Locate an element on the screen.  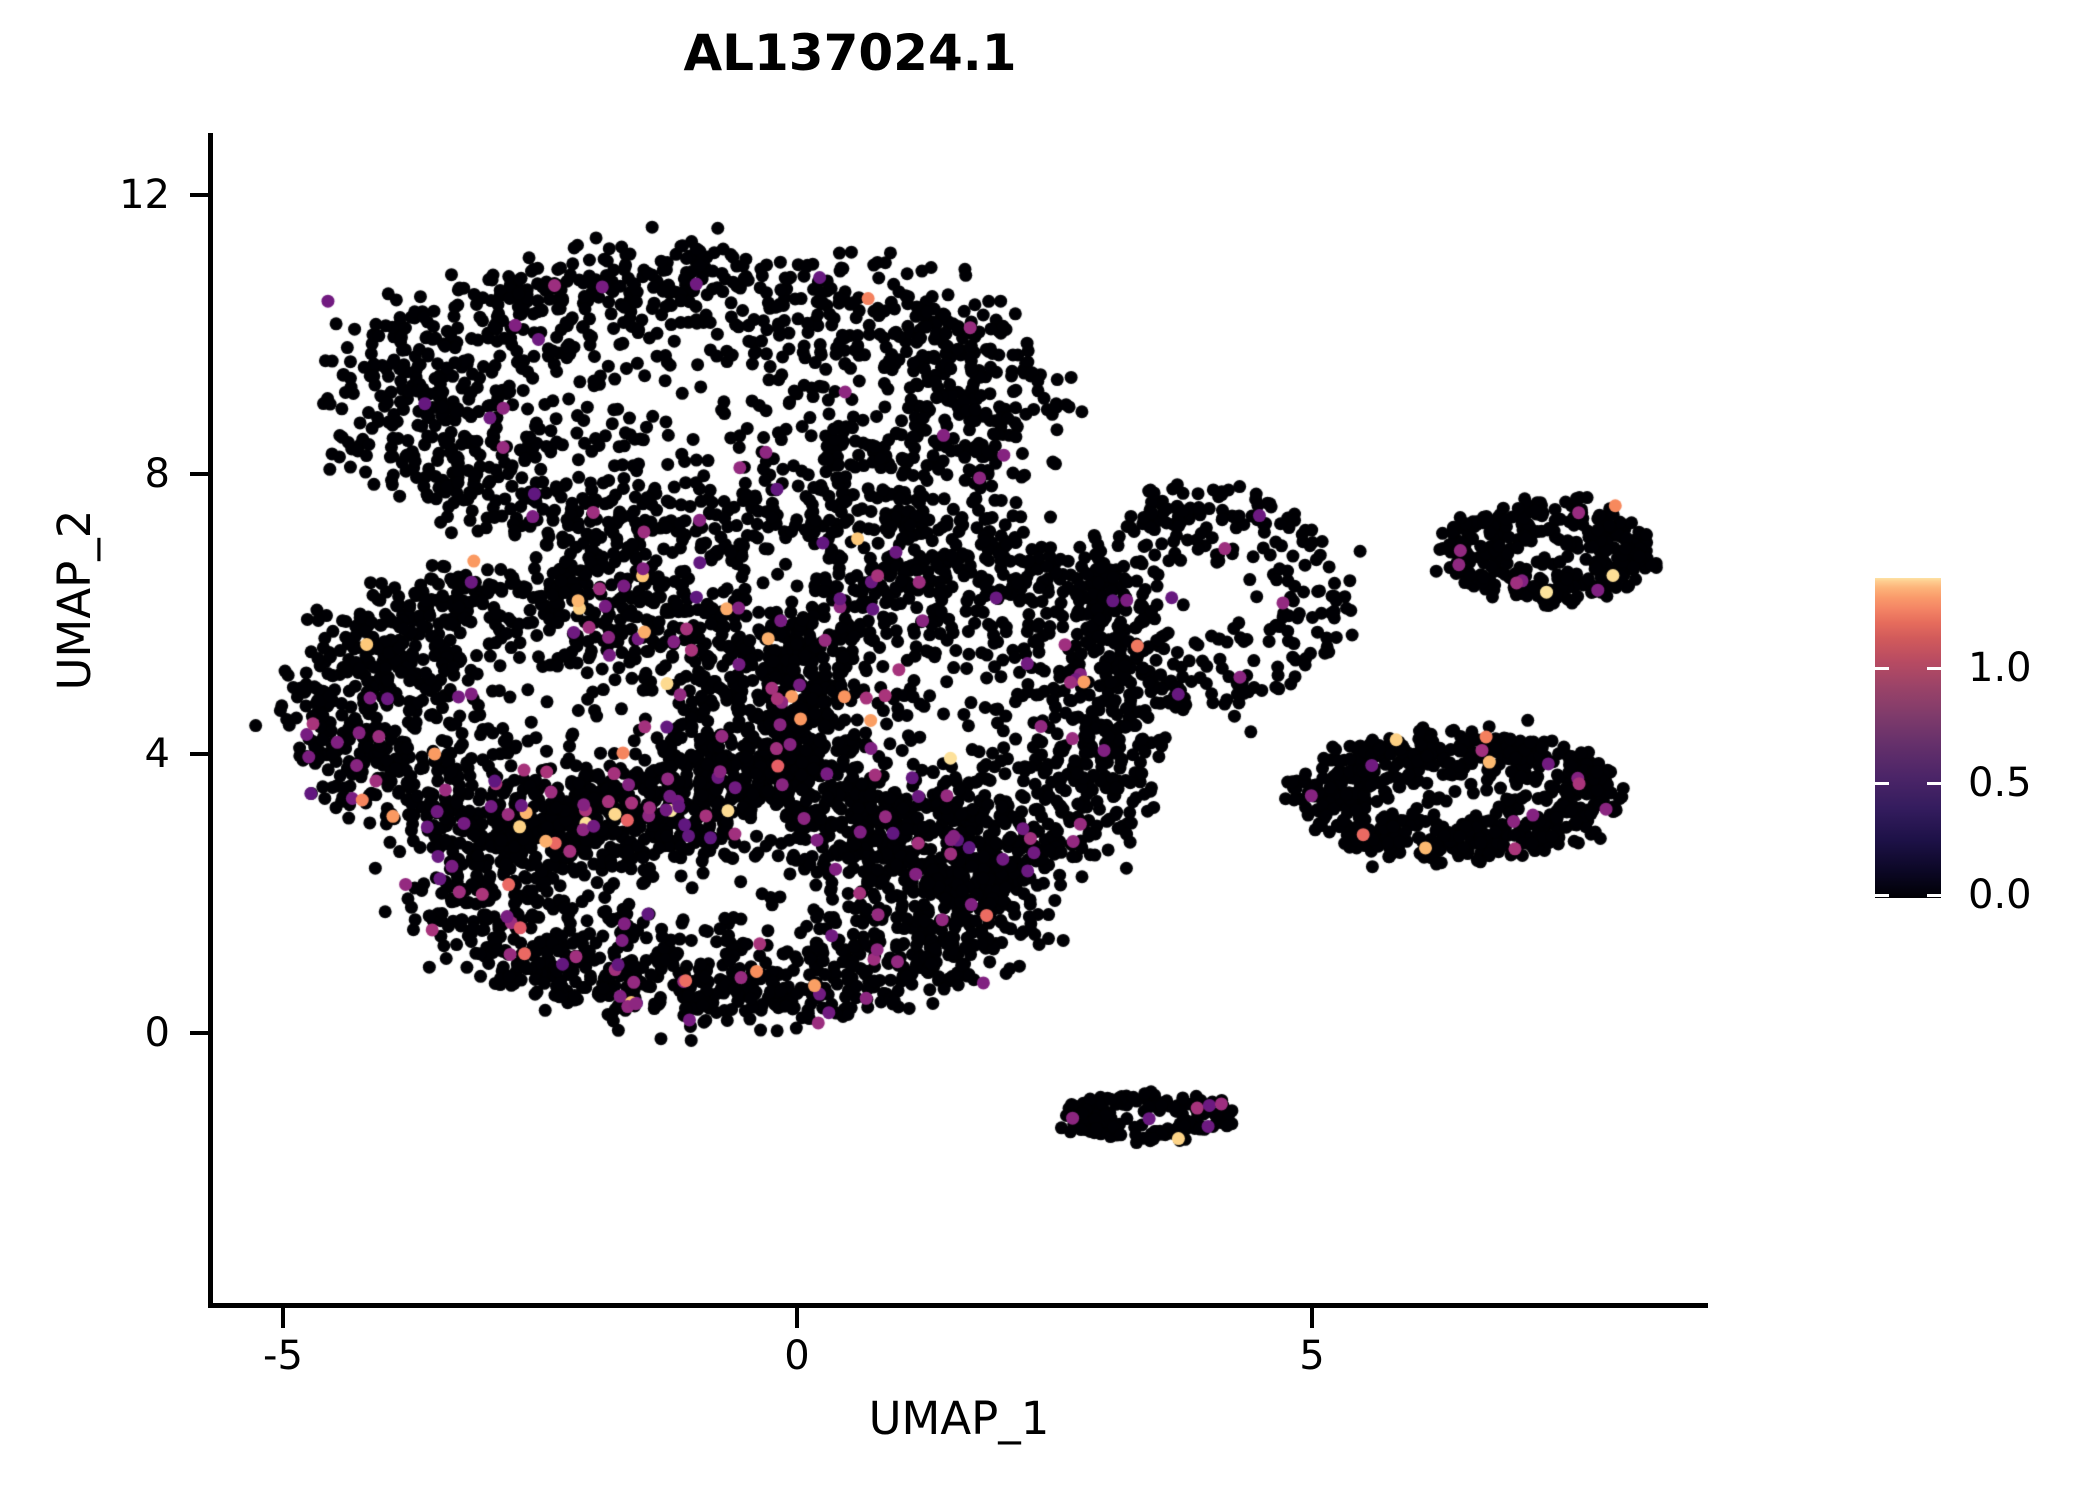
x-tick-label-minus5: -5 is located at coordinates (283, 1356).